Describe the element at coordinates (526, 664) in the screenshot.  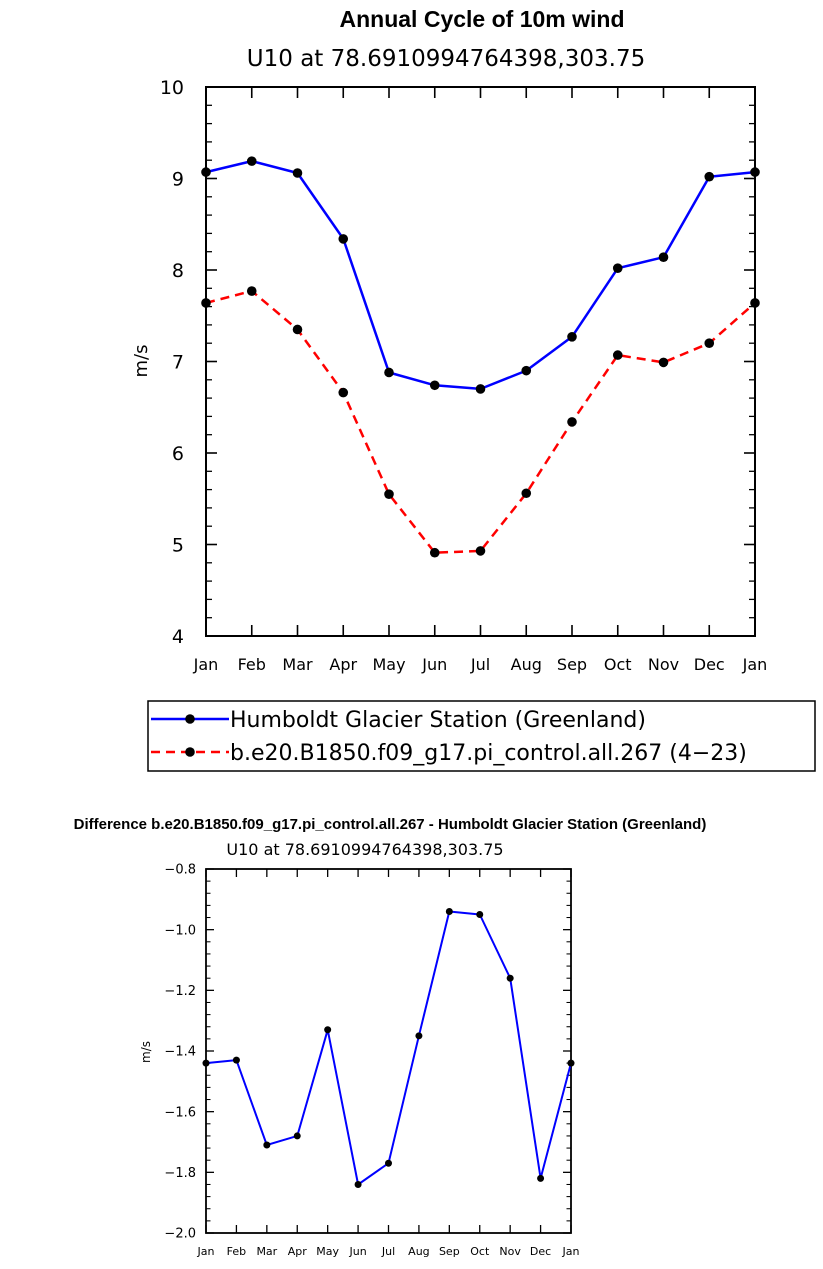
I see `chart1-xtick-label: Aug` at that location.